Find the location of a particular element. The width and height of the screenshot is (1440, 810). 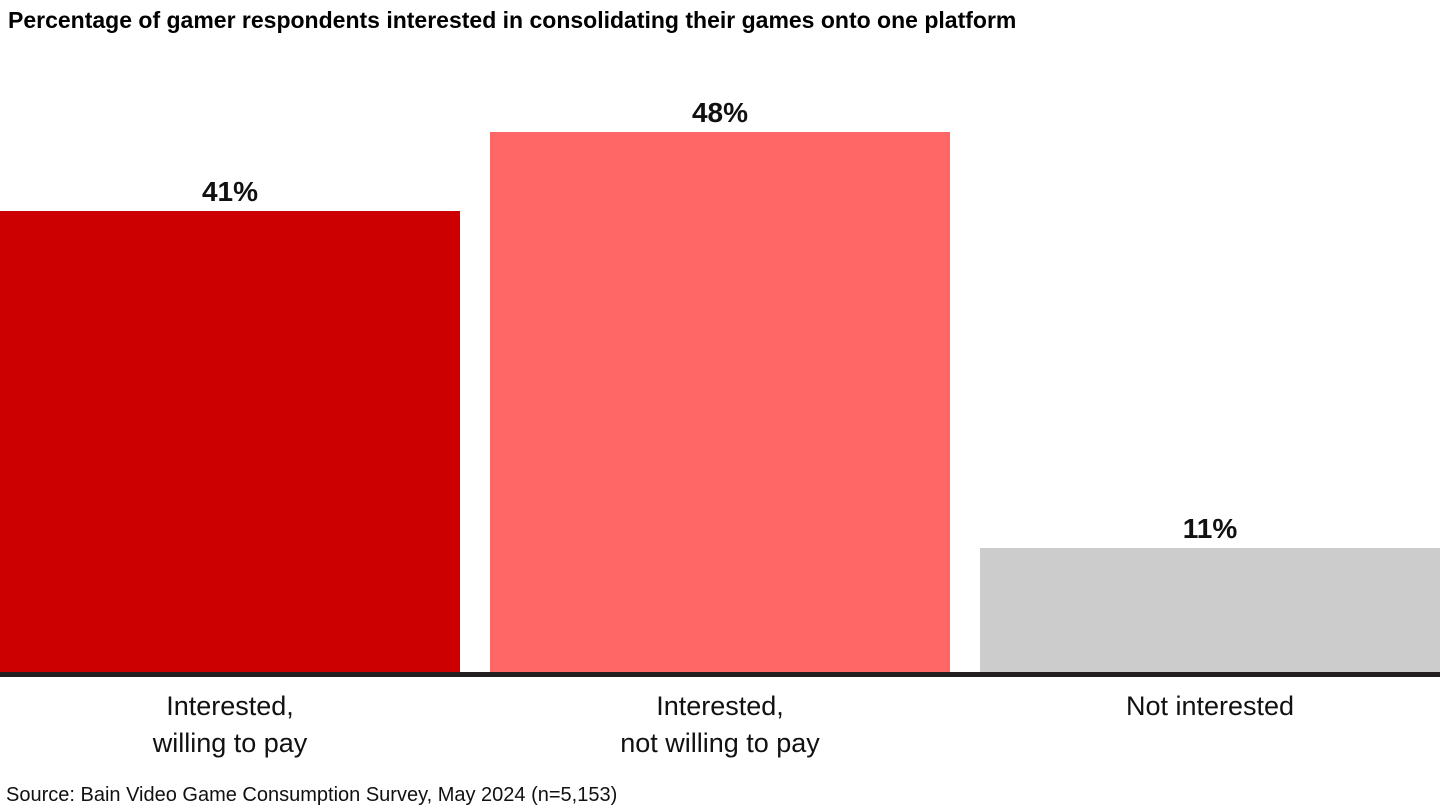

bar-value-label-3: 11% is located at coordinates (1210, 528).